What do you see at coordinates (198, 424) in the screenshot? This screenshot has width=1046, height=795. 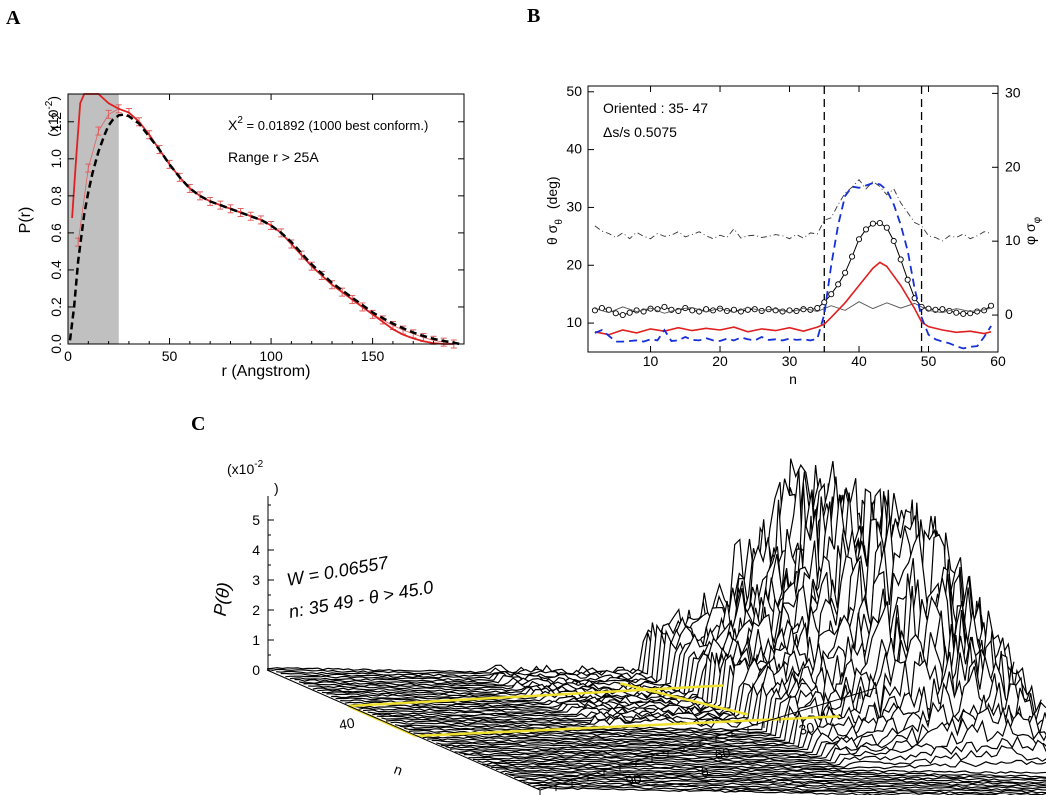 I see `panel-label-c: C` at bounding box center [198, 424].